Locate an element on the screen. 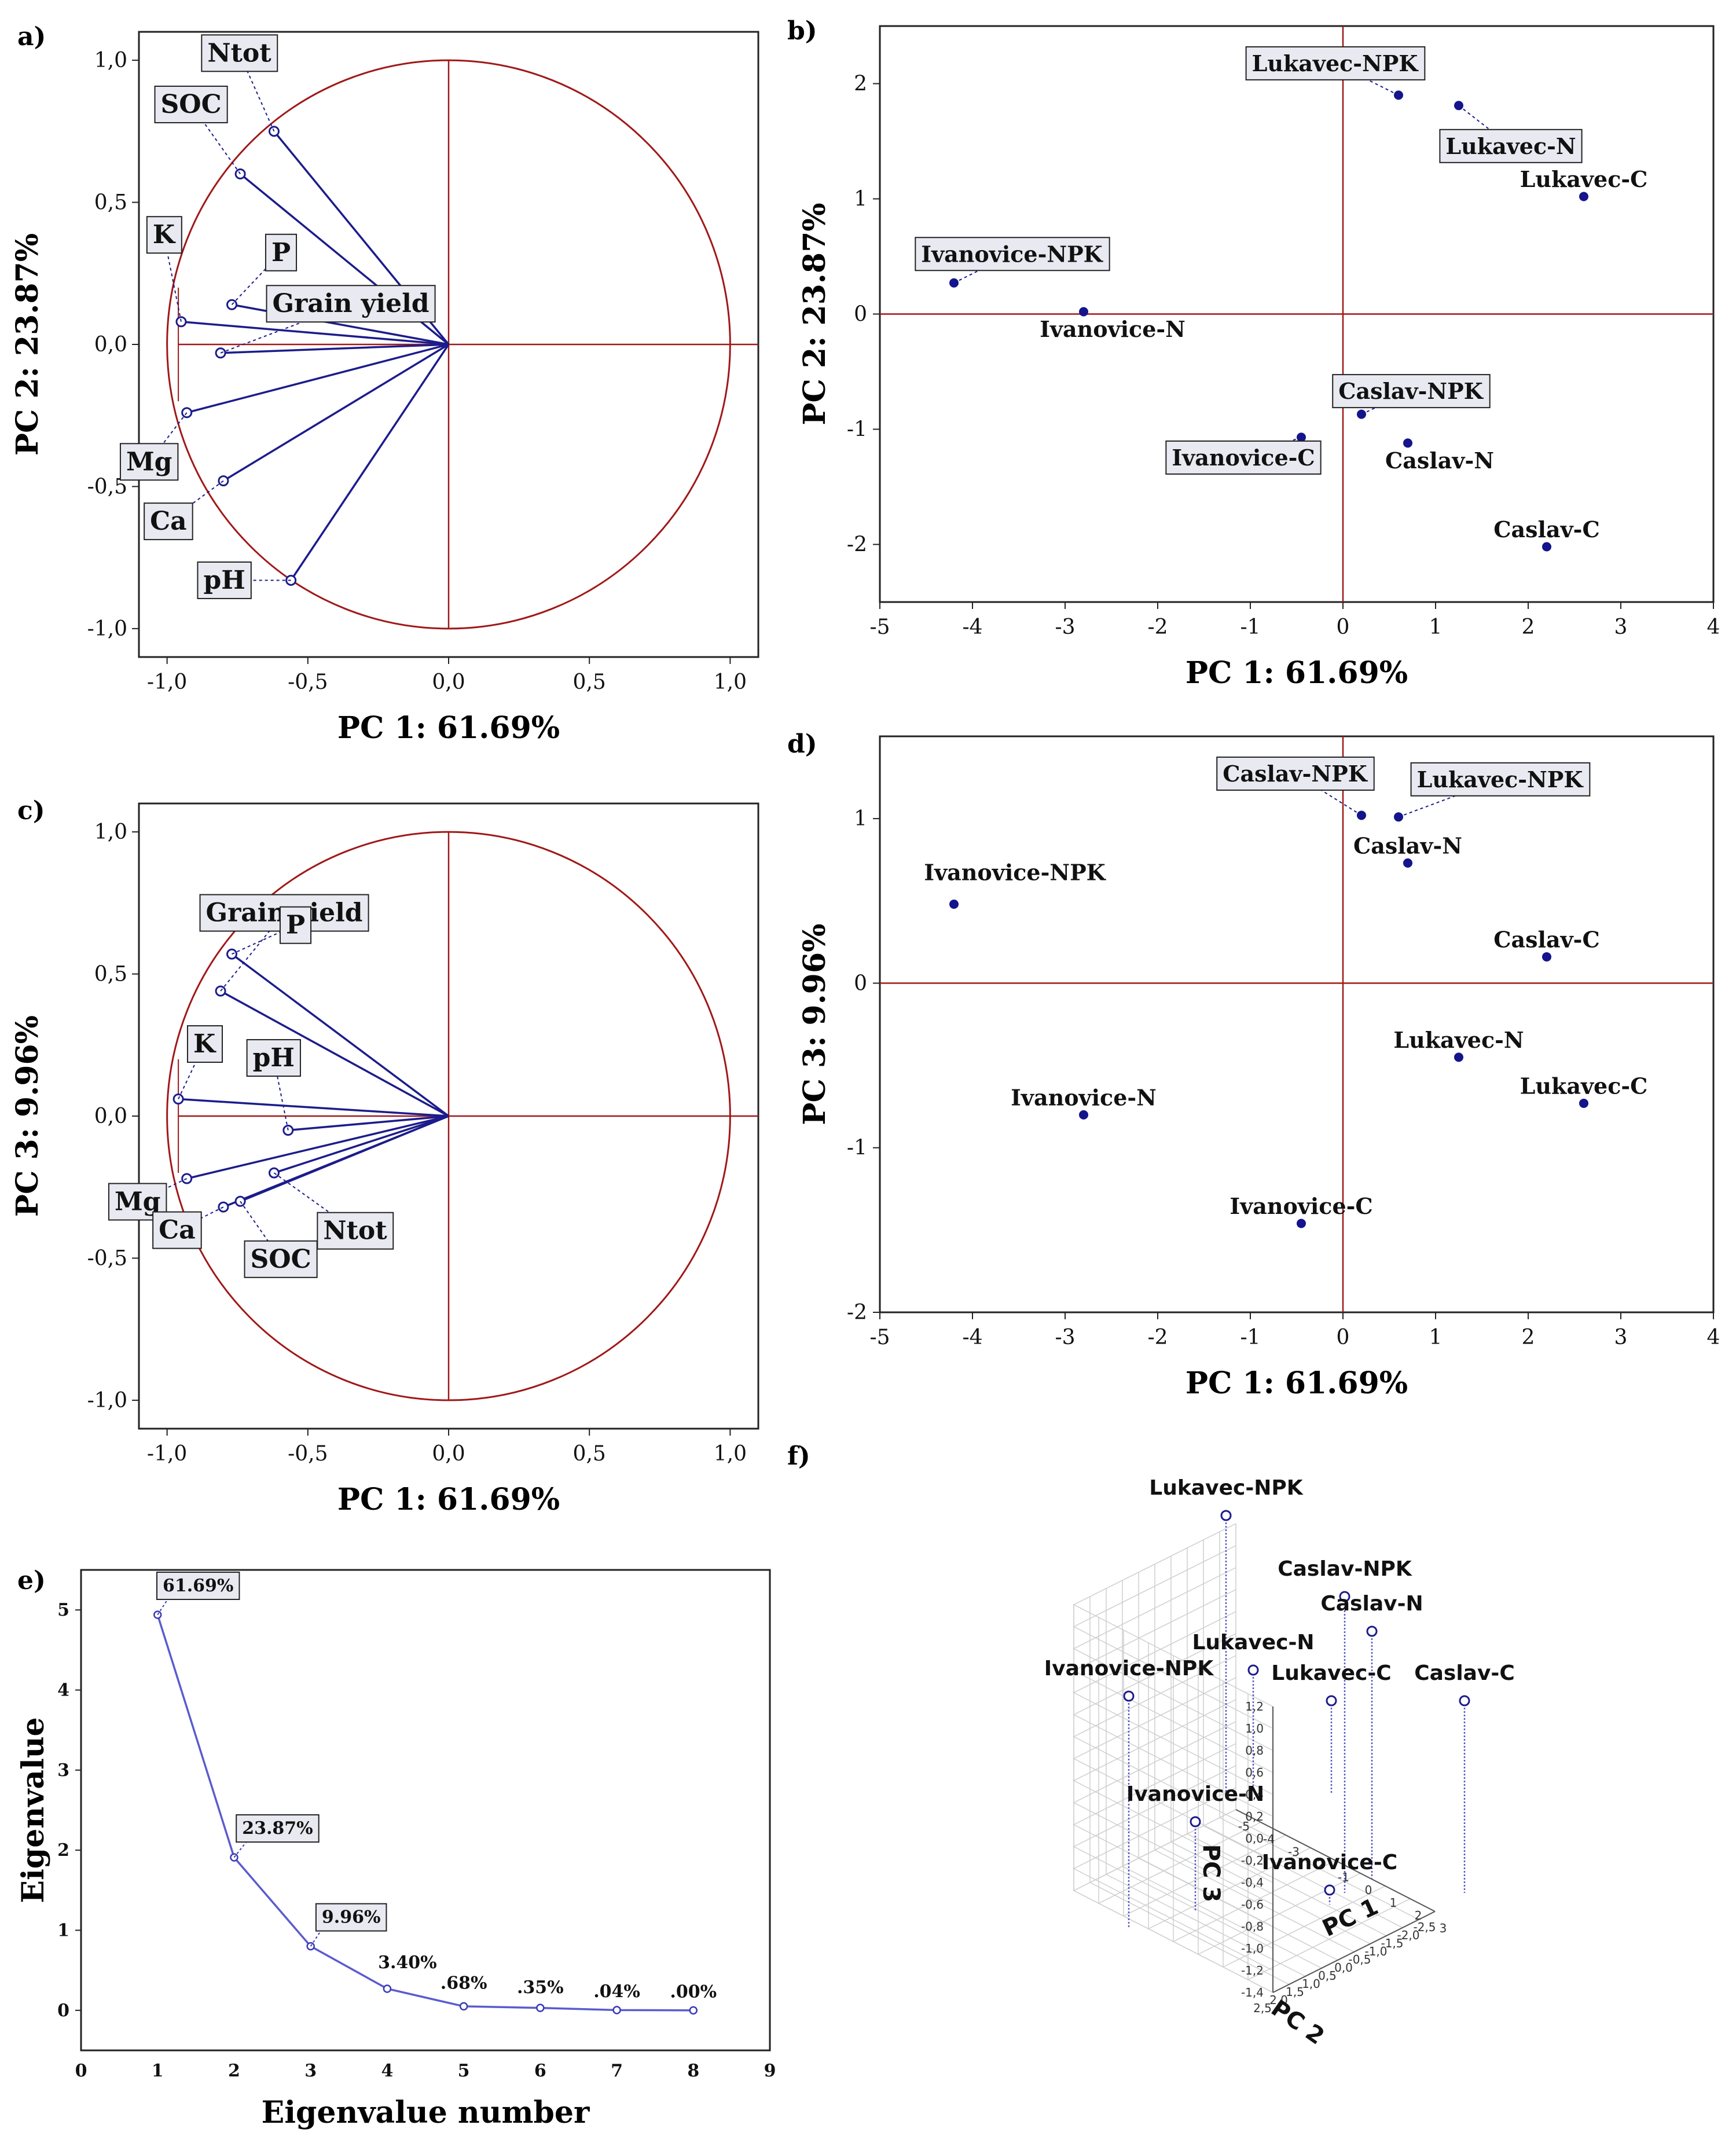  z-tick-label: 1,0 is located at coordinates (1254, 1729).